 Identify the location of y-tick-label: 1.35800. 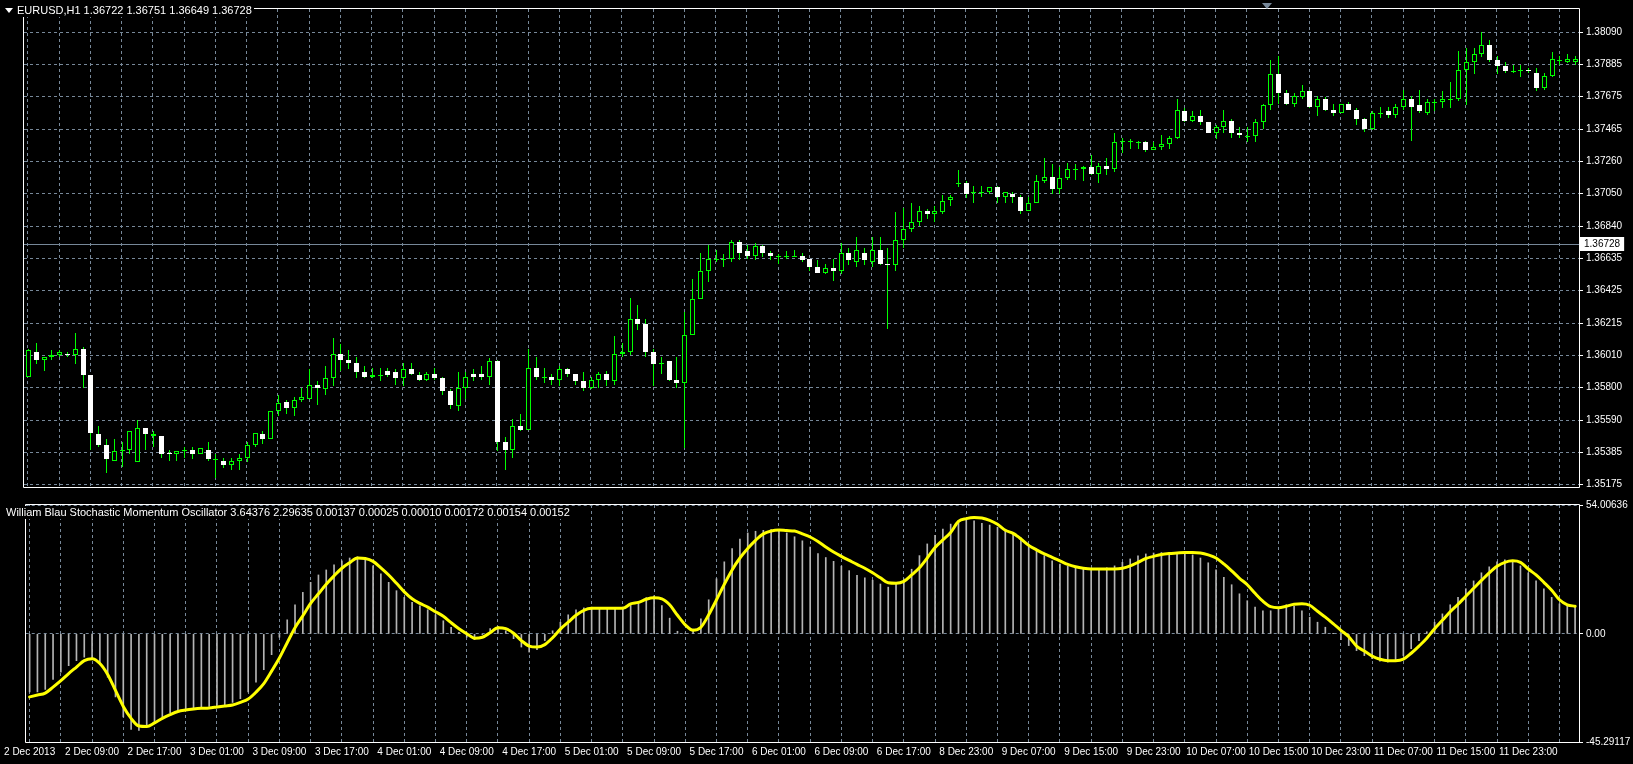
(1604, 387).